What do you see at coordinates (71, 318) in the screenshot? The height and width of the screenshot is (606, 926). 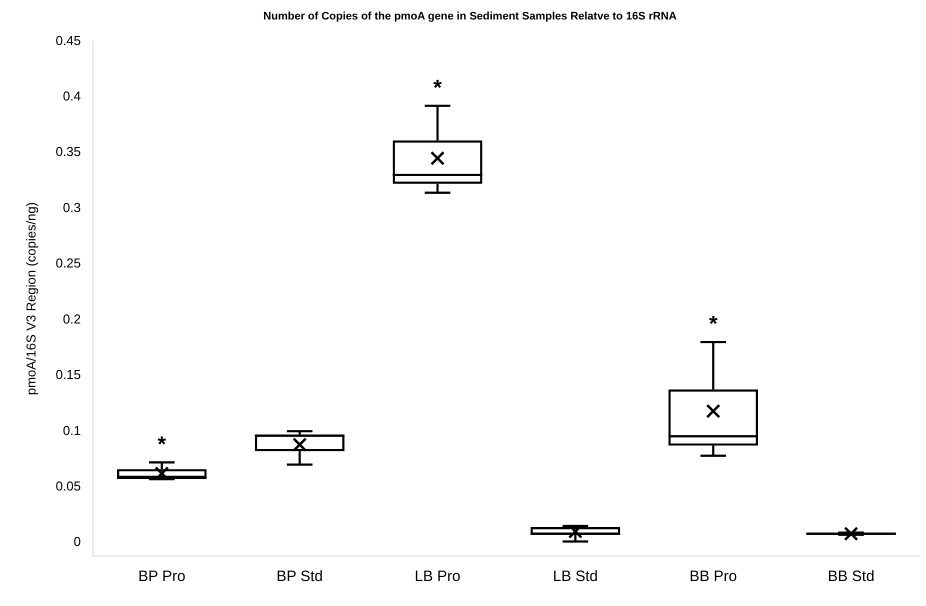 I see `y-tick-label: 0.2` at bounding box center [71, 318].